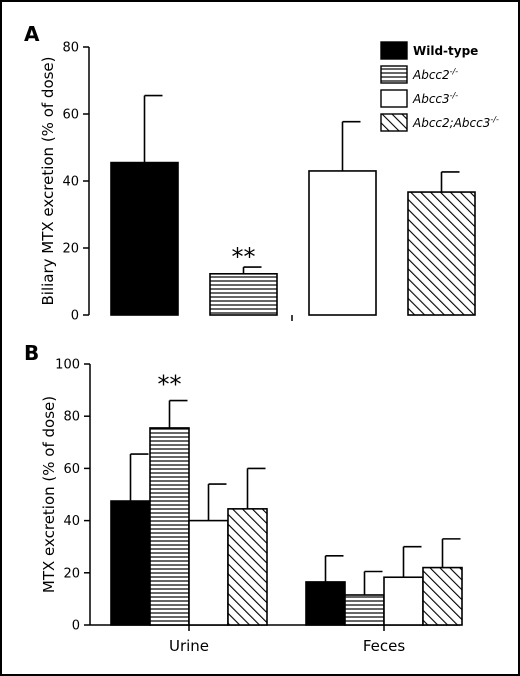 The image size is (520, 676). What do you see at coordinates (445, 51) in the screenshot?
I see `legend-label: Wild-type` at bounding box center [445, 51].